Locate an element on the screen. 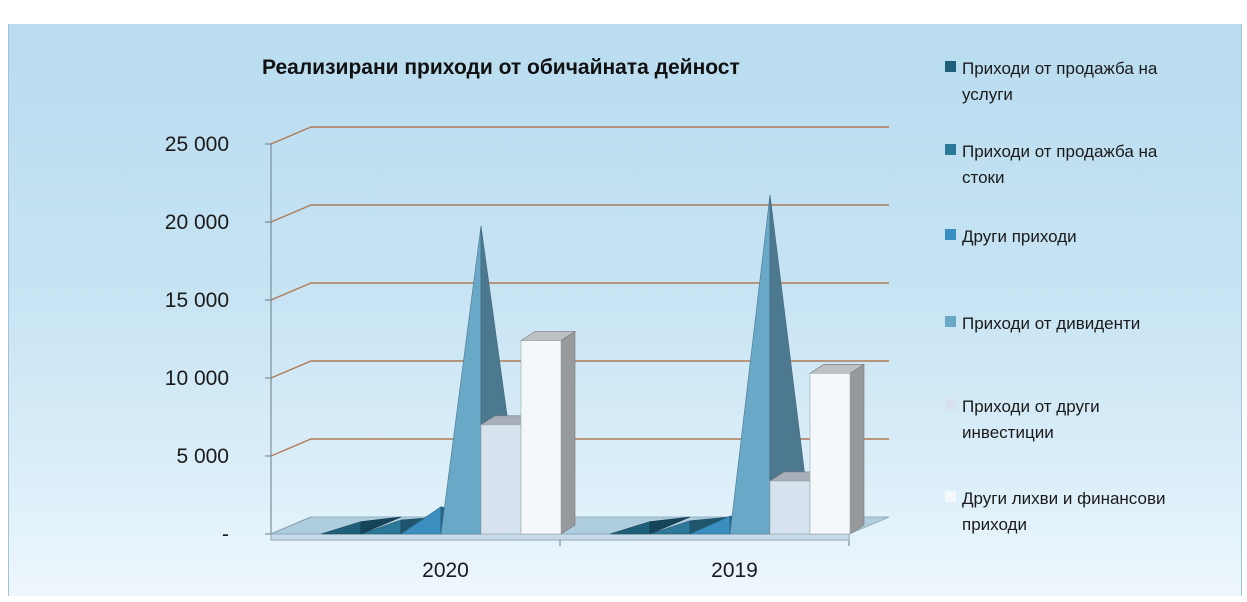 The width and height of the screenshot is (1247, 602). legend-item: Приходи от продажба на услуги is located at coordinates (1051, 81).